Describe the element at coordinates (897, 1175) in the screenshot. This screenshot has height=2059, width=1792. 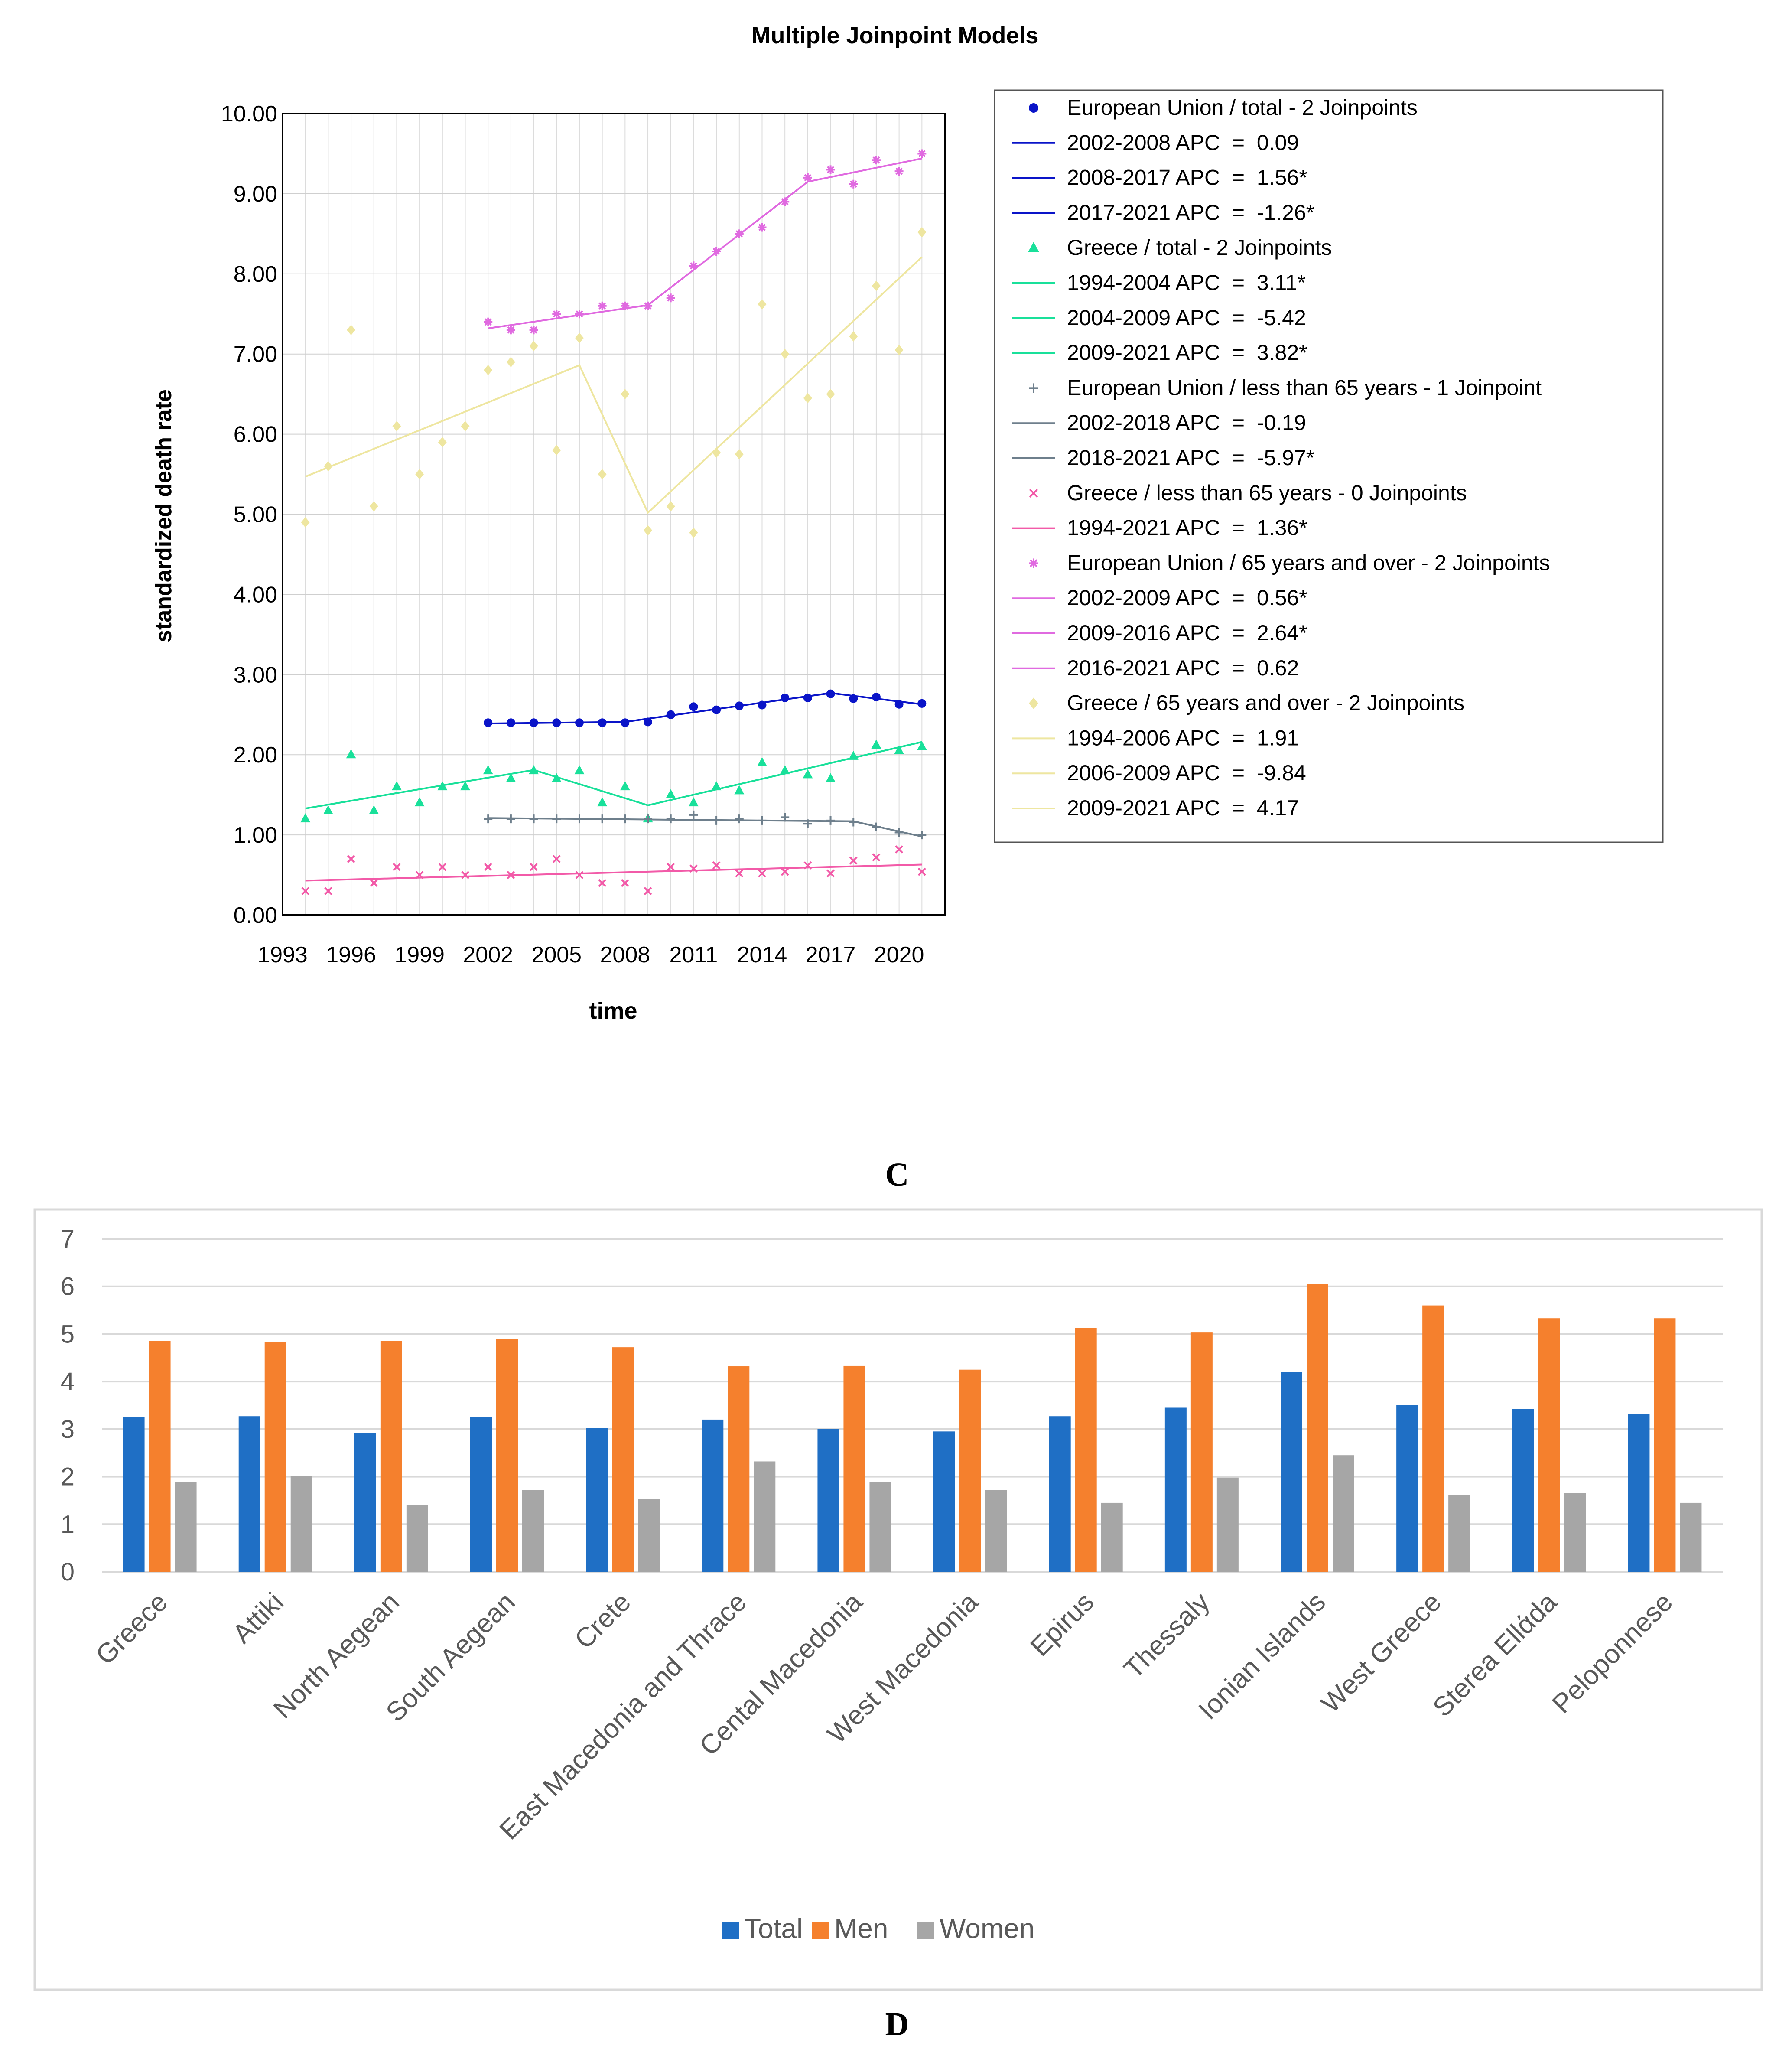
I see `panel-c-label: C` at that location.